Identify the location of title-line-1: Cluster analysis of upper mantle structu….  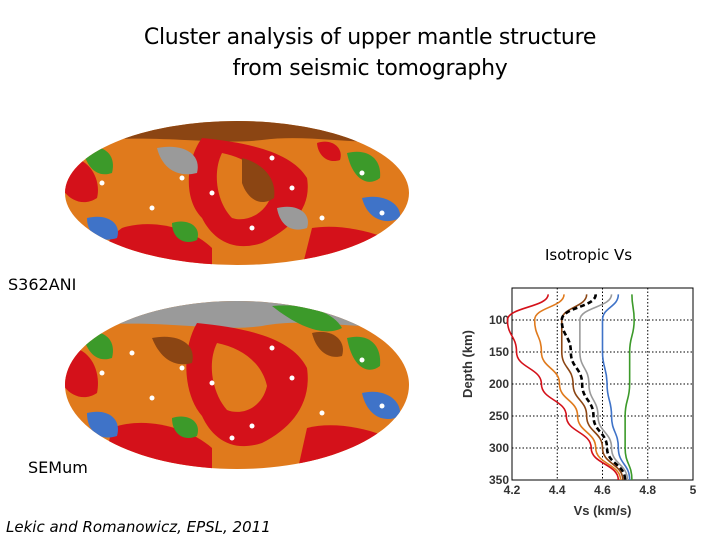
(370, 37).